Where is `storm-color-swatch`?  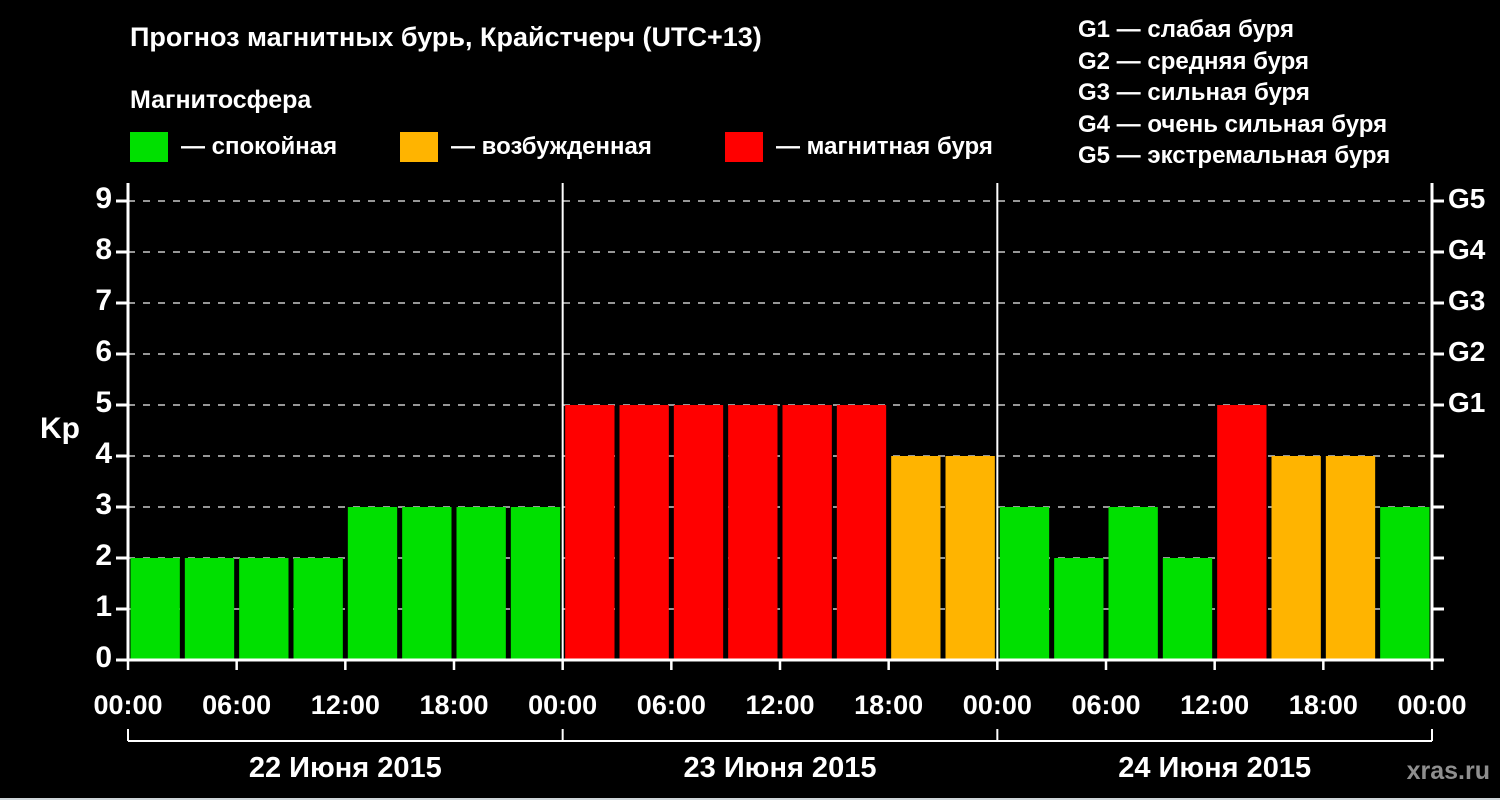
storm-color-swatch is located at coordinates (744, 147).